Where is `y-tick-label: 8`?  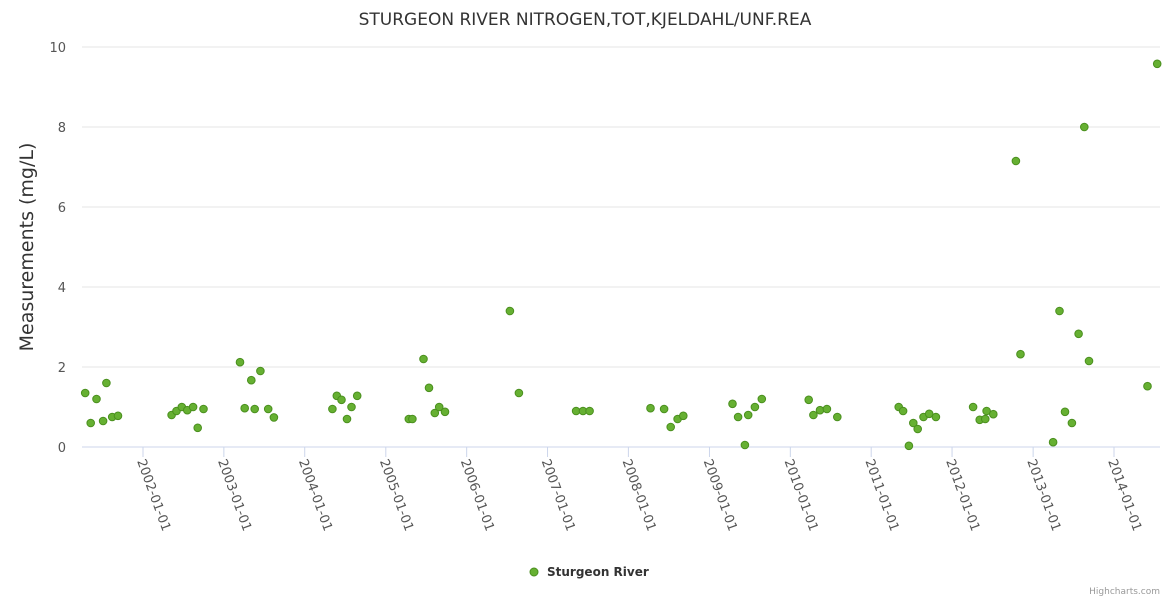 y-tick-label: 8 is located at coordinates (62, 128).